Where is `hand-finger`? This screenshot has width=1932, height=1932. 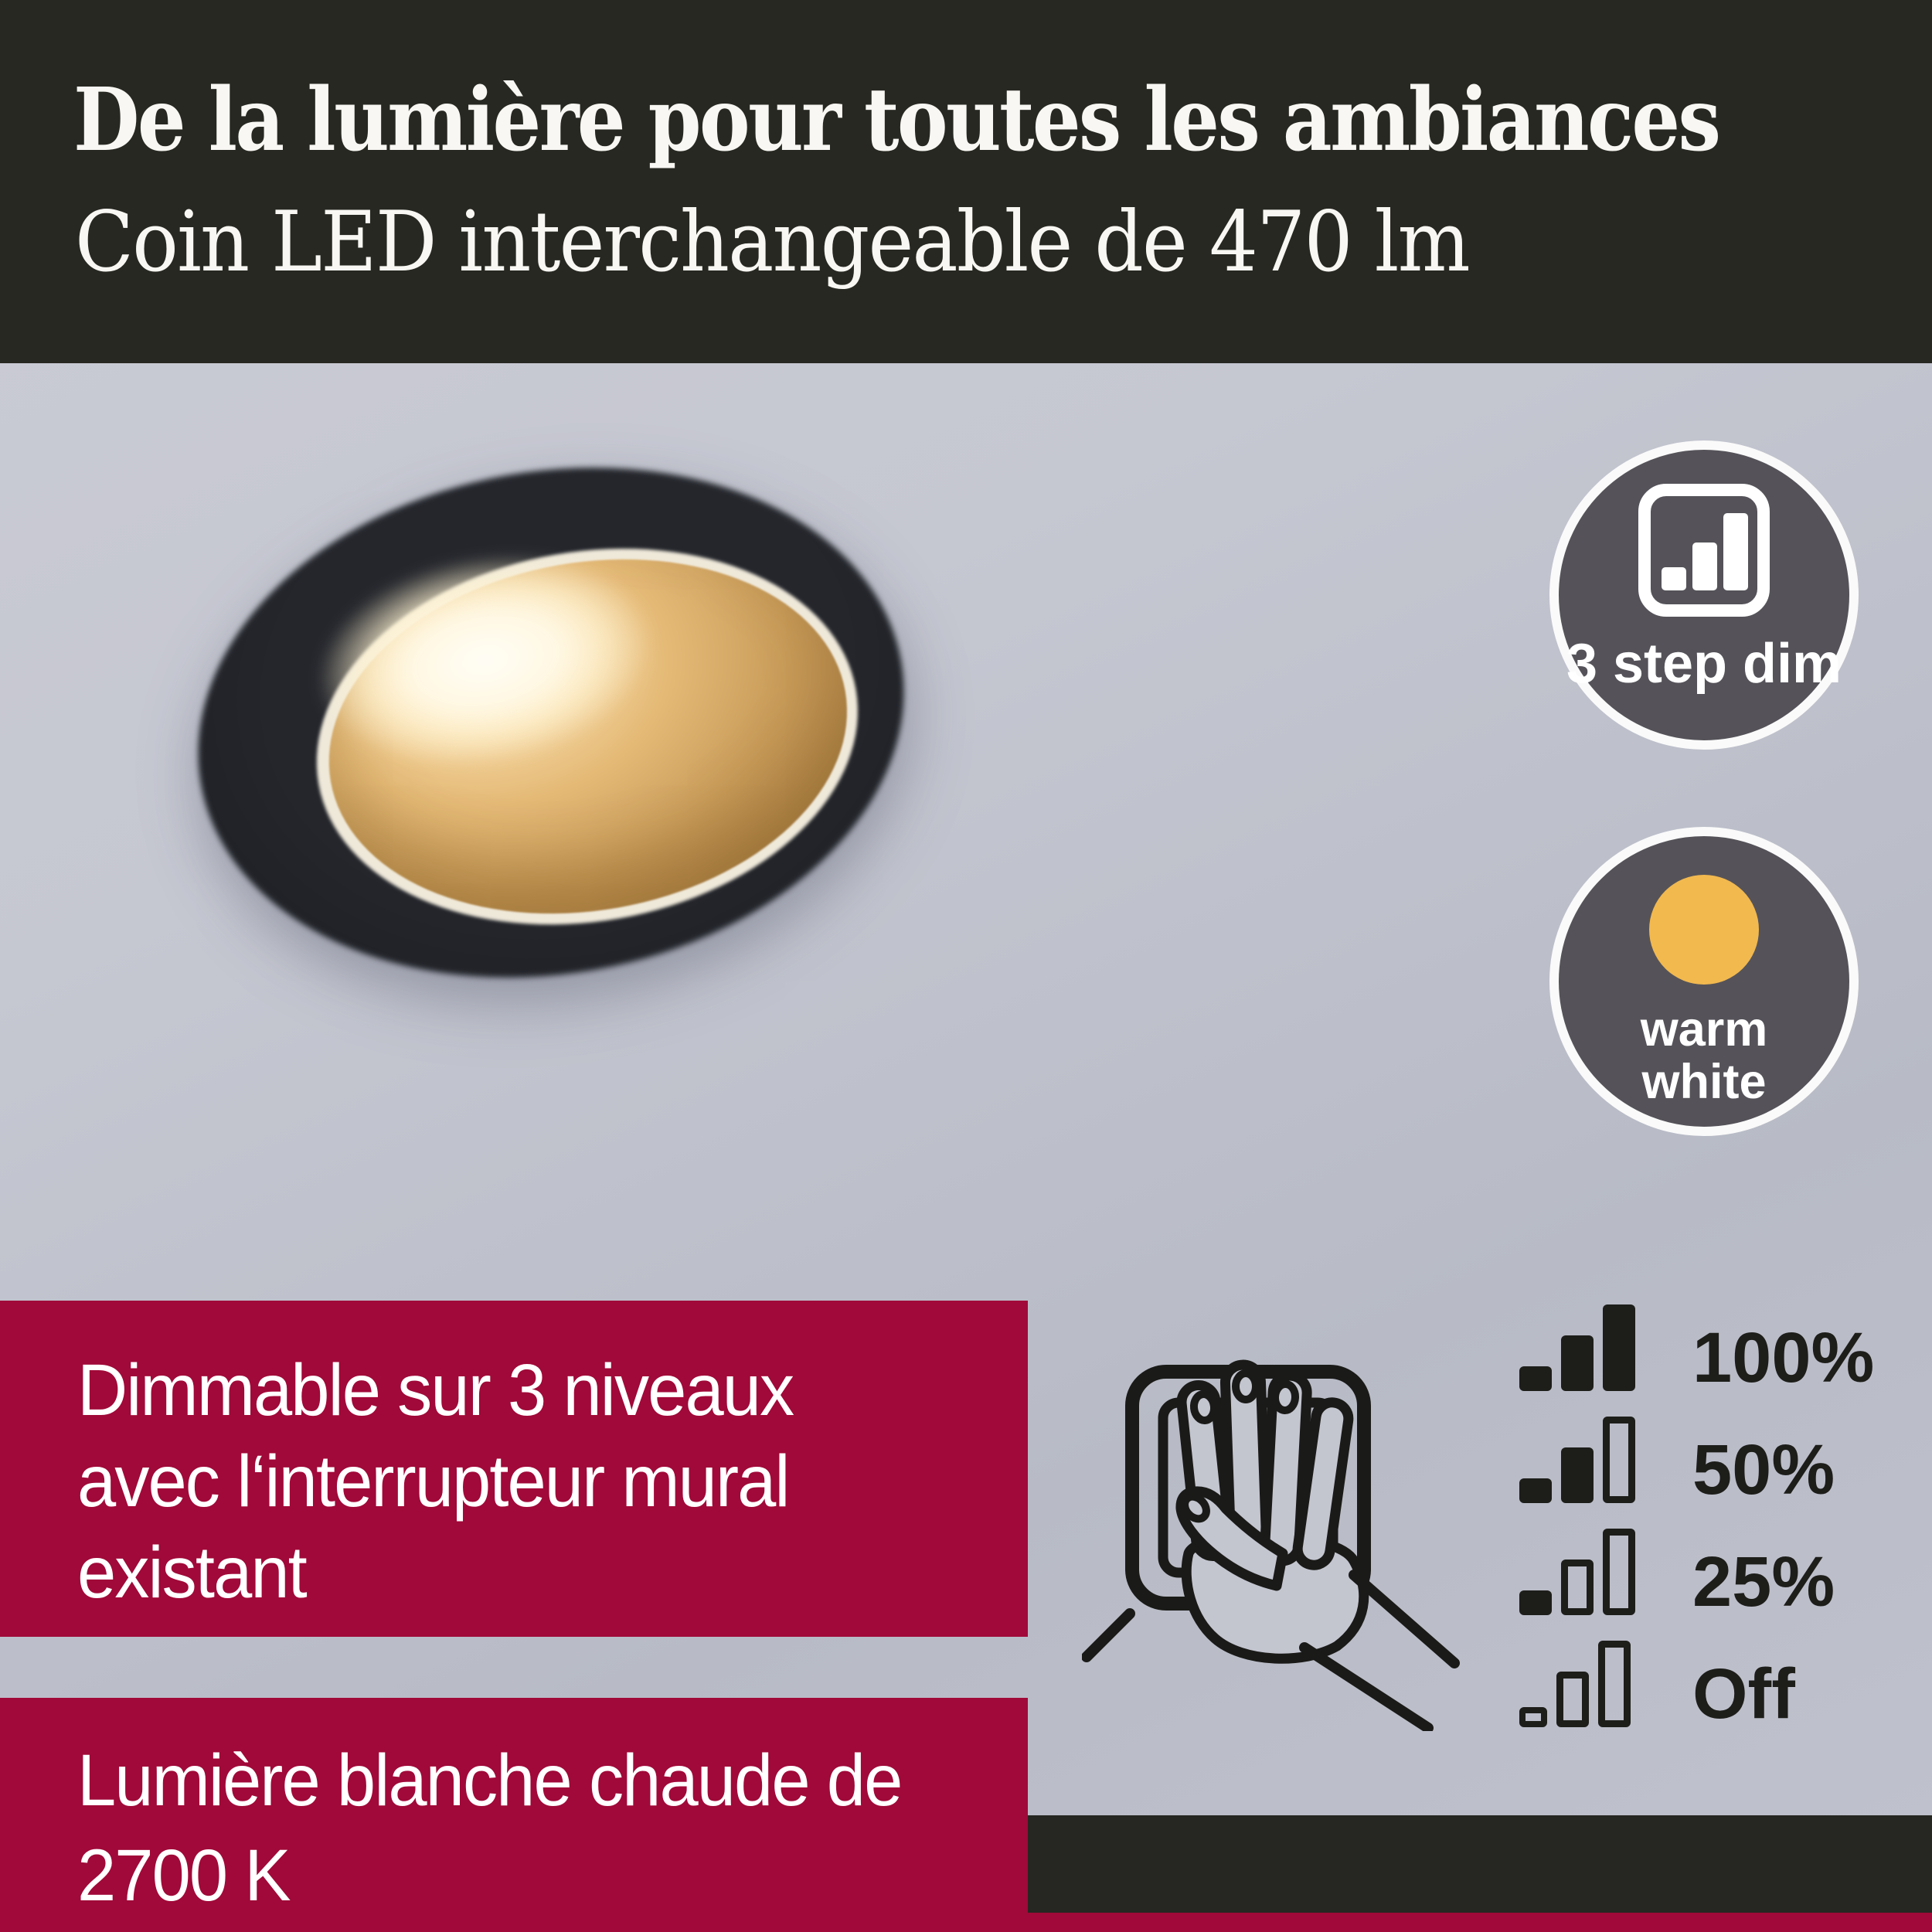 hand-finger is located at coordinates (1323, 1483).